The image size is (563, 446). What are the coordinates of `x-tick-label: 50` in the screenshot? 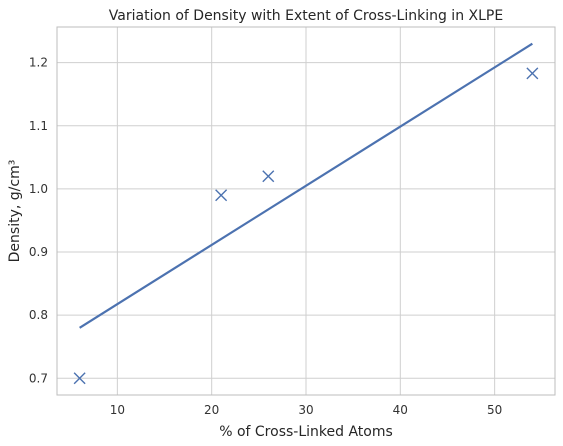 It's located at (494, 410).